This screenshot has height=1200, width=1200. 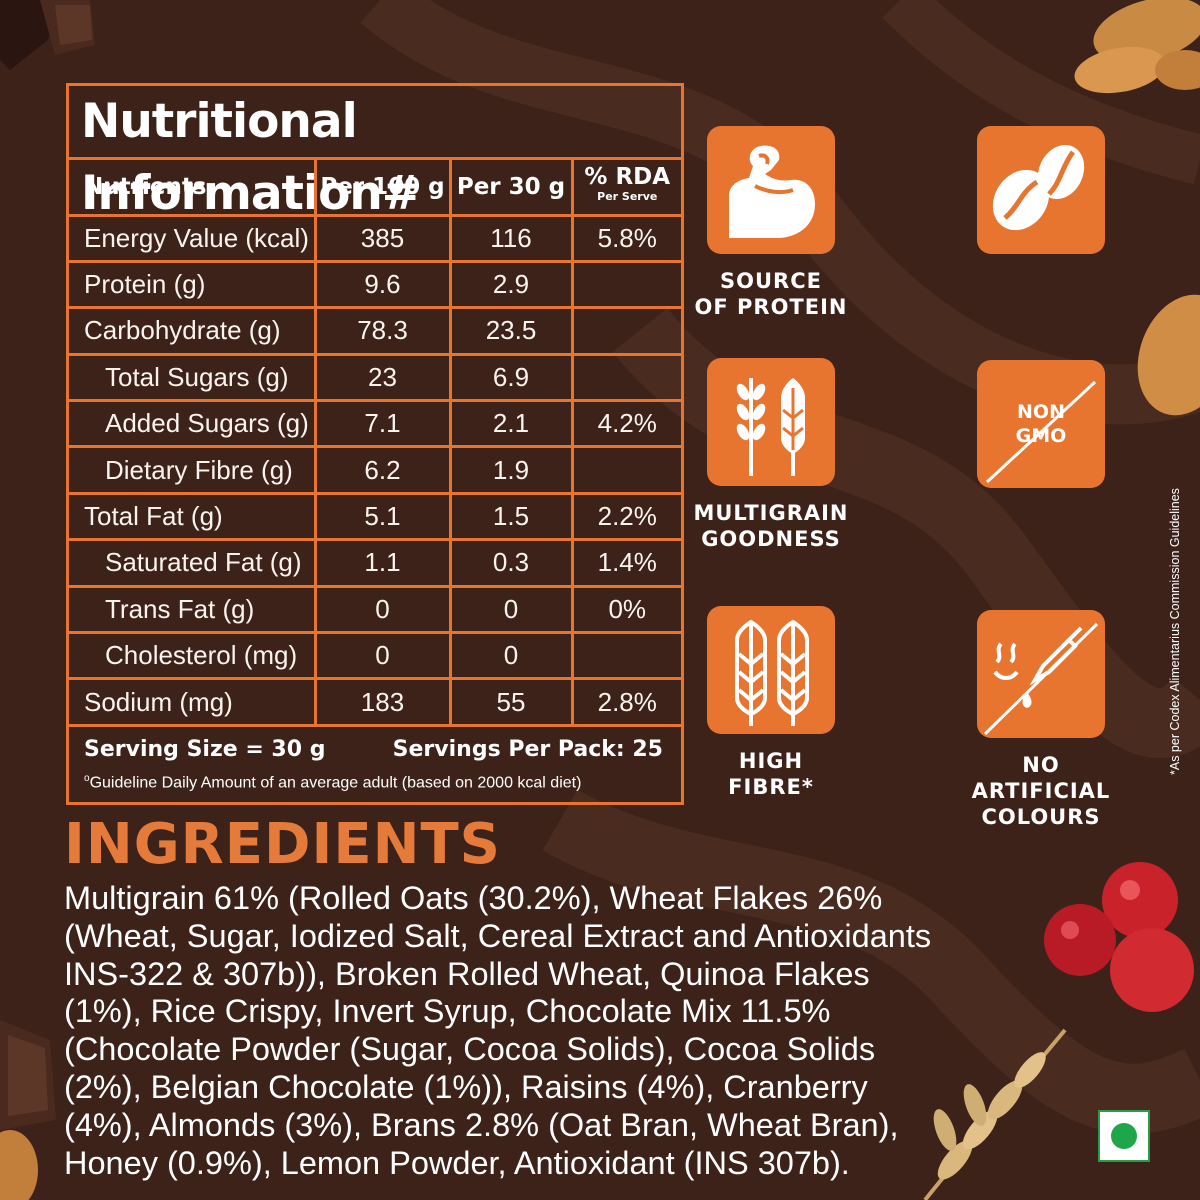 I want to click on badge-fibre: HIGH FIBRE*, so click(x=771, y=703).